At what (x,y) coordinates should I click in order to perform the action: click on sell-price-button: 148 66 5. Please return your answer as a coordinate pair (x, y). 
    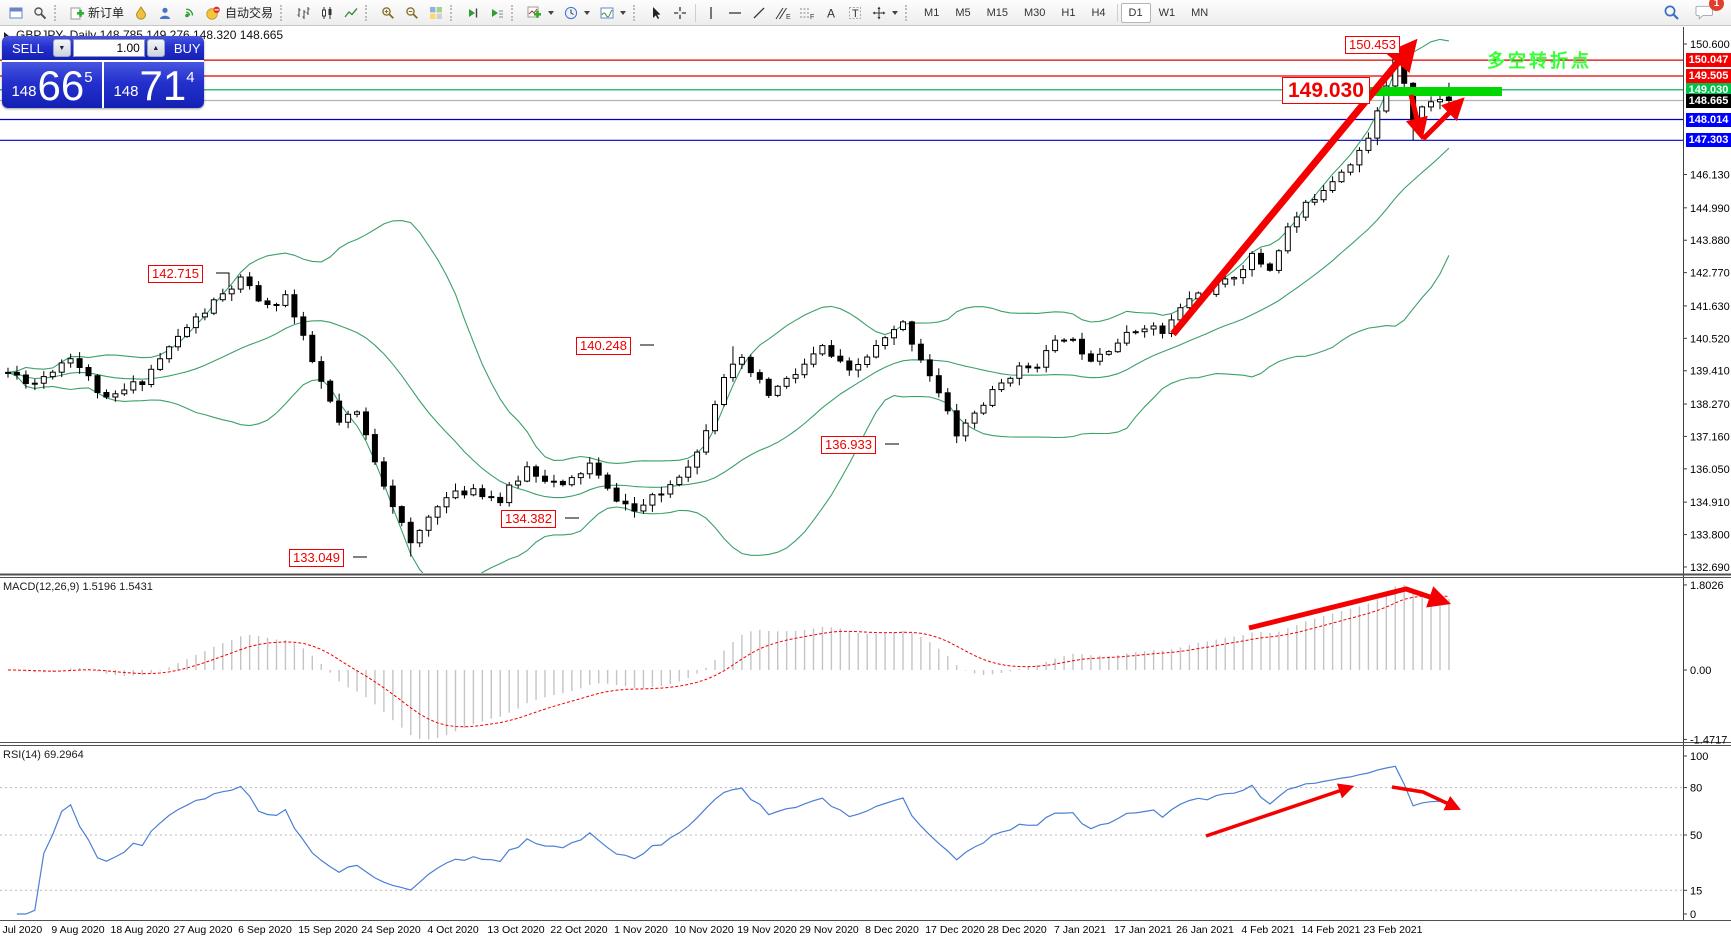
    Looking at the image, I should click on (52, 85).